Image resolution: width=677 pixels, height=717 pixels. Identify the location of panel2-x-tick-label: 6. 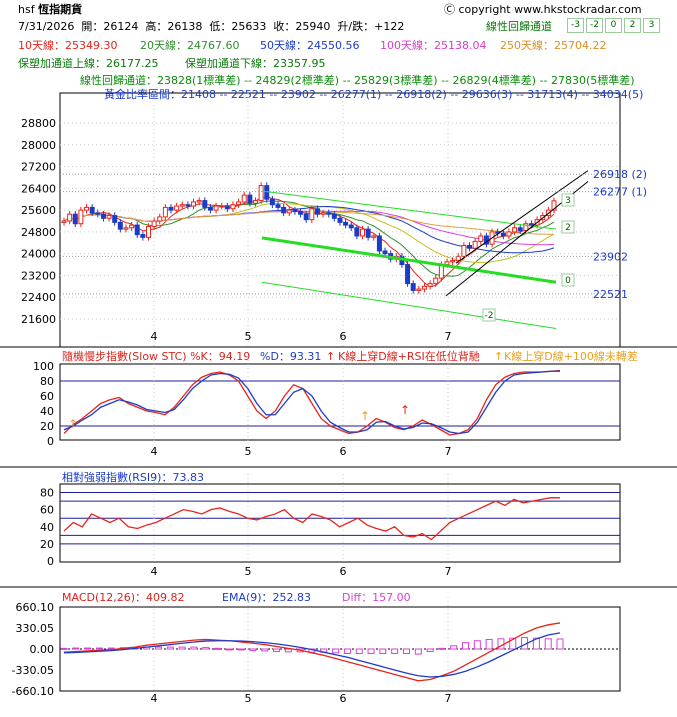
(343, 571).